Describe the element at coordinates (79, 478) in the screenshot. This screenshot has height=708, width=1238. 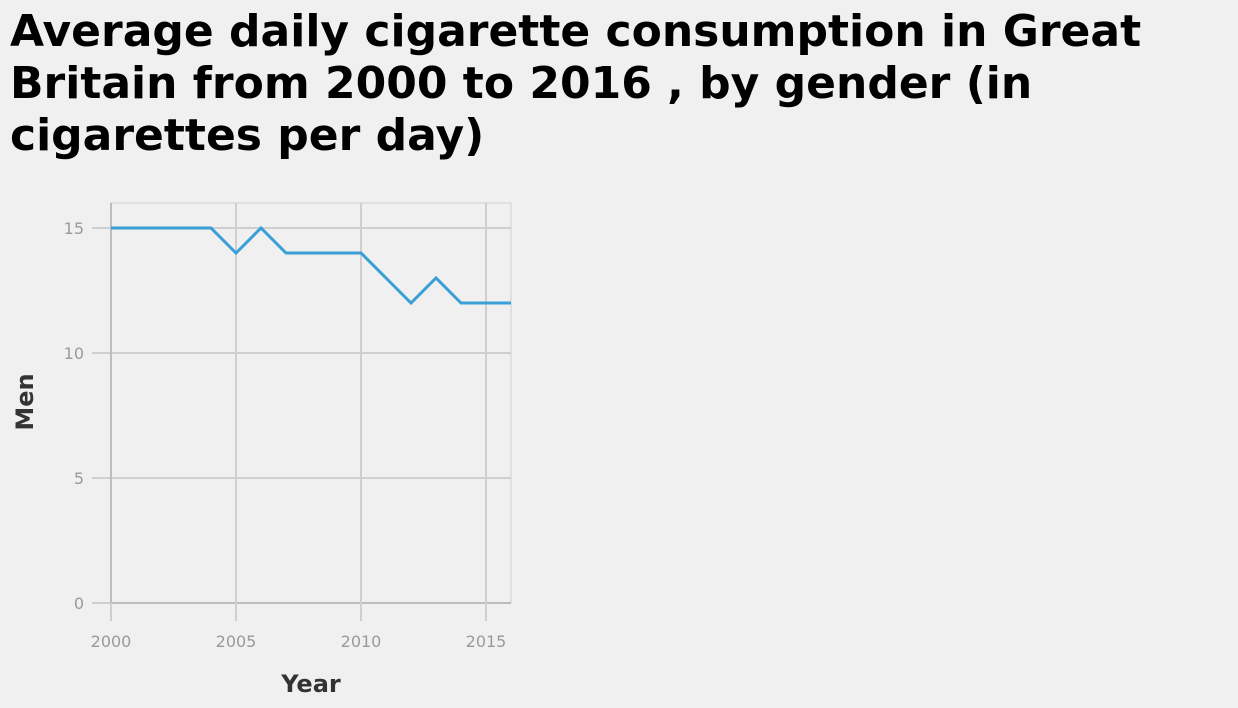
I see `y-tick-label: 5` at that location.